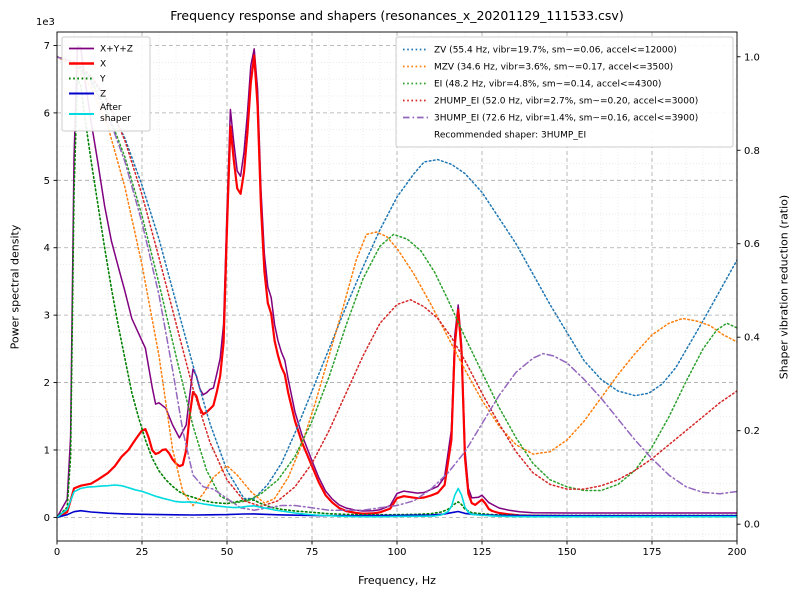 The image size is (800, 600). What do you see at coordinates (47, 46) in the screenshot?
I see `y-left-tick-label: 7` at bounding box center [47, 46].